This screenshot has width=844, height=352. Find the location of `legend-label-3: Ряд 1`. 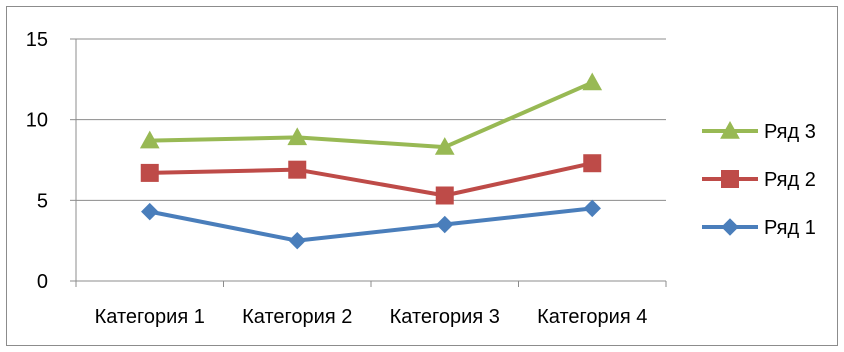

legend-label-3: Ряд 1 is located at coordinates (790, 228).